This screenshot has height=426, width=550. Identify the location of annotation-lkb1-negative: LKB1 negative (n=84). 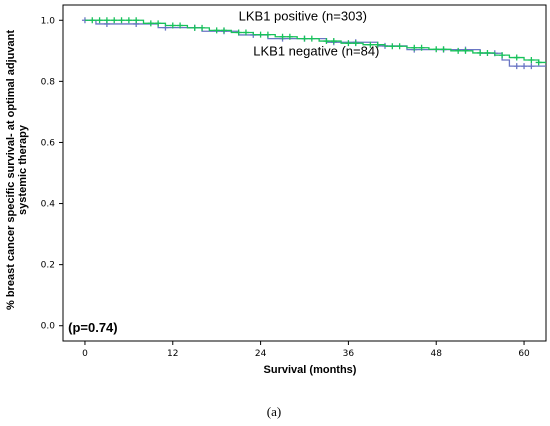
(316, 50).